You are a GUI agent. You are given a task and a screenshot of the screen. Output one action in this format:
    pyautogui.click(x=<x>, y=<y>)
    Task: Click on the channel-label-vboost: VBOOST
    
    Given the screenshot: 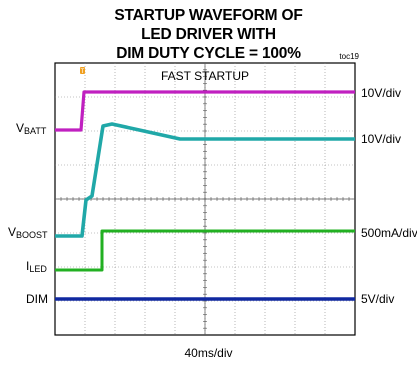 What is the action you would take?
    pyautogui.click(x=28, y=232)
    